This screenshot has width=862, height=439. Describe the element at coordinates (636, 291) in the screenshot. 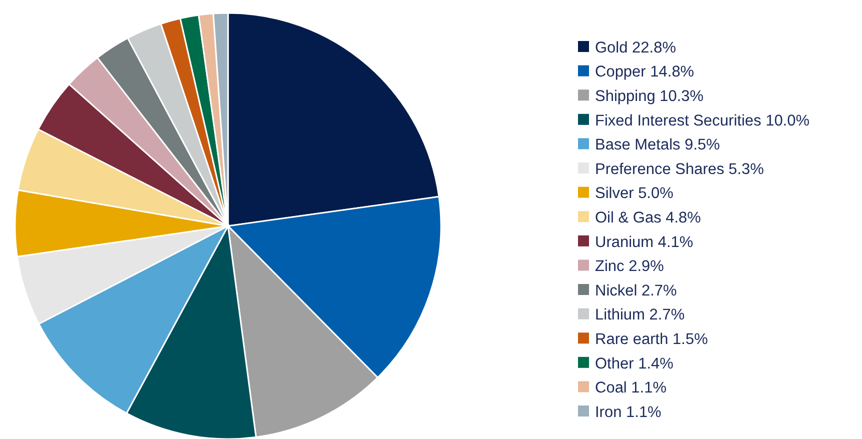

I see `legend-label: Nickel 2.7%` at that location.